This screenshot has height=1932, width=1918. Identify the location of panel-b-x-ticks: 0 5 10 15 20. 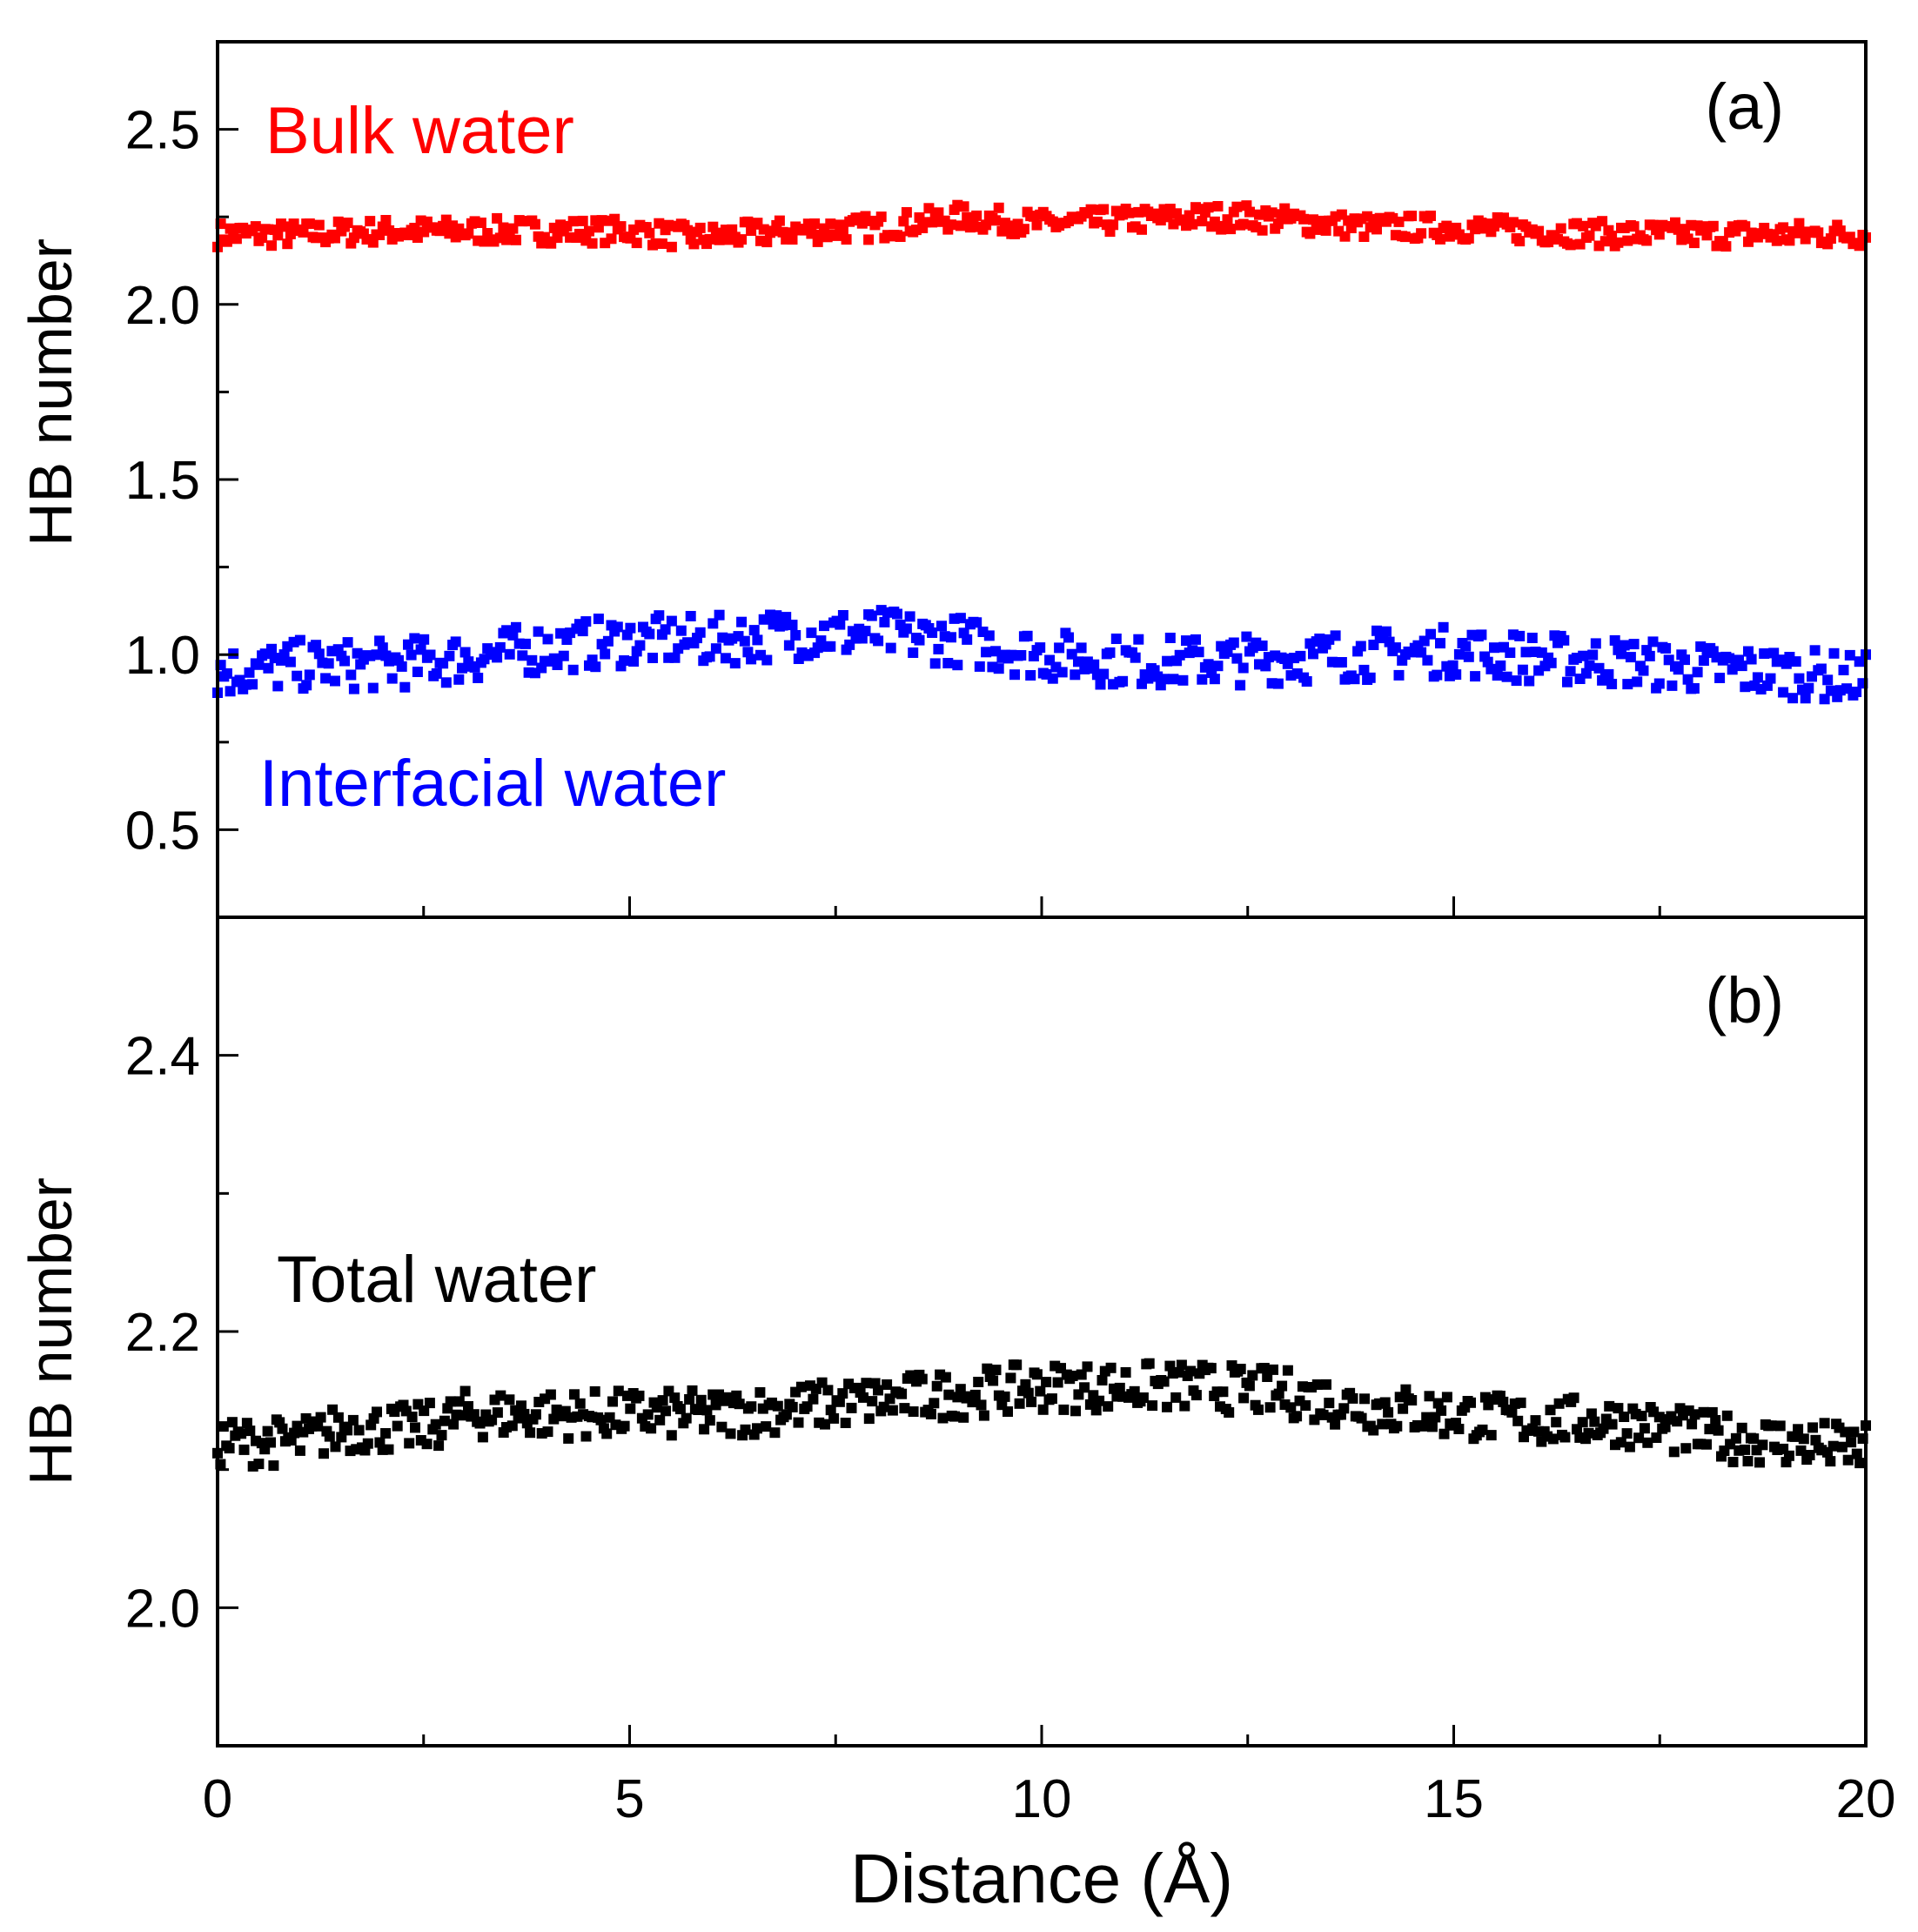
(1049, 1777).